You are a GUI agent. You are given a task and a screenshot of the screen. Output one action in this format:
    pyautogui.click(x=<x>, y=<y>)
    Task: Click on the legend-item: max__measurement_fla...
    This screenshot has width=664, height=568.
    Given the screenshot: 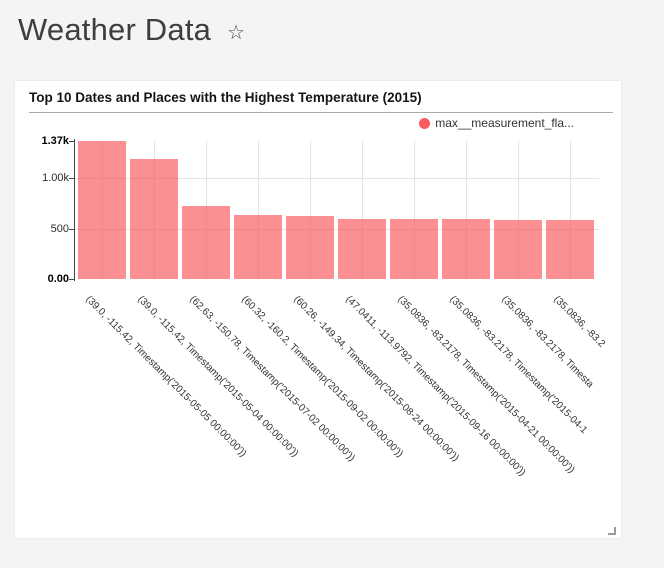 What is the action you would take?
    pyautogui.click(x=496, y=123)
    